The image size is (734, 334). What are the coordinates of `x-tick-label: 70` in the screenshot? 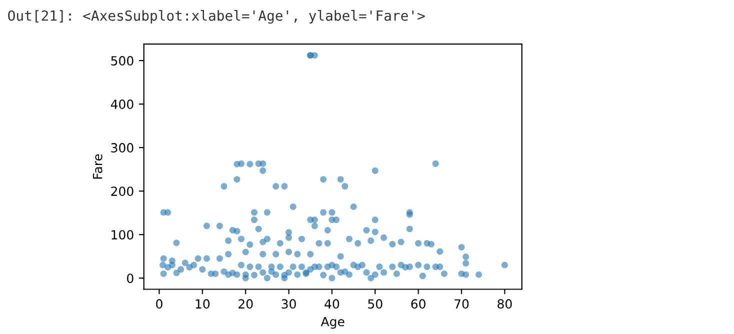 It's located at (461, 304).